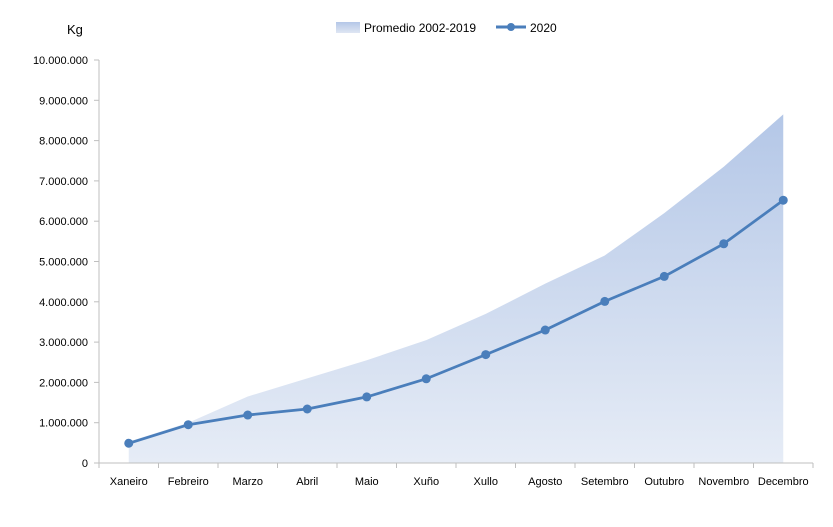 Image resolution: width=833 pixels, height=527 pixels. What do you see at coordinates (85, 464) in the screenshot?
I see `y-tick-label: 0` at bounding box center [85, 464].